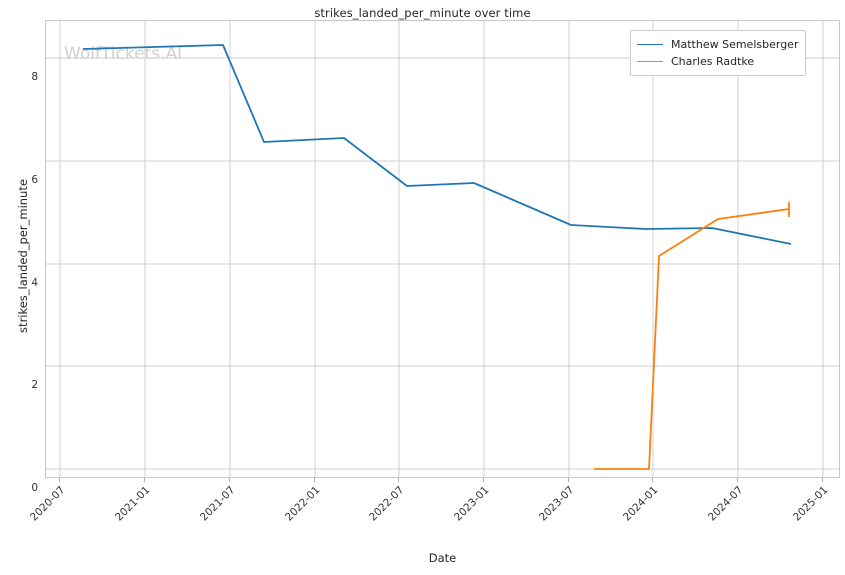  Describe the element at coordinates (713, 61) in the screenshot. I see `legend-label-charles-radtke: Charles Radtke` at that location.